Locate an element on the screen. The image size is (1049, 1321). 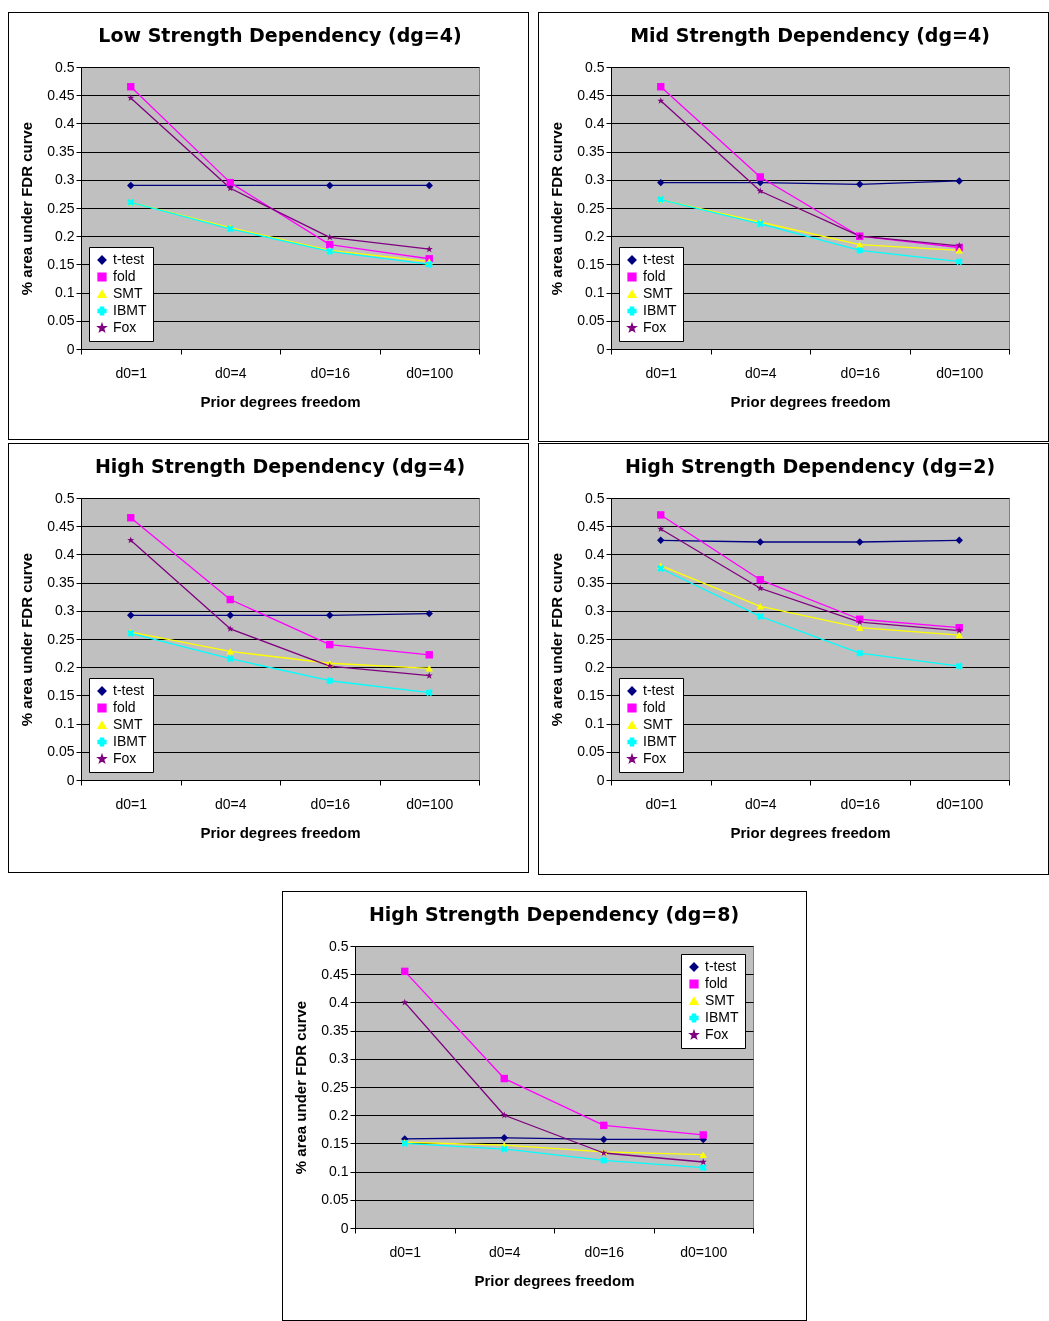
chart-title: Mid Strength Dependency (dg=4) is located at coordinates (810, 35).